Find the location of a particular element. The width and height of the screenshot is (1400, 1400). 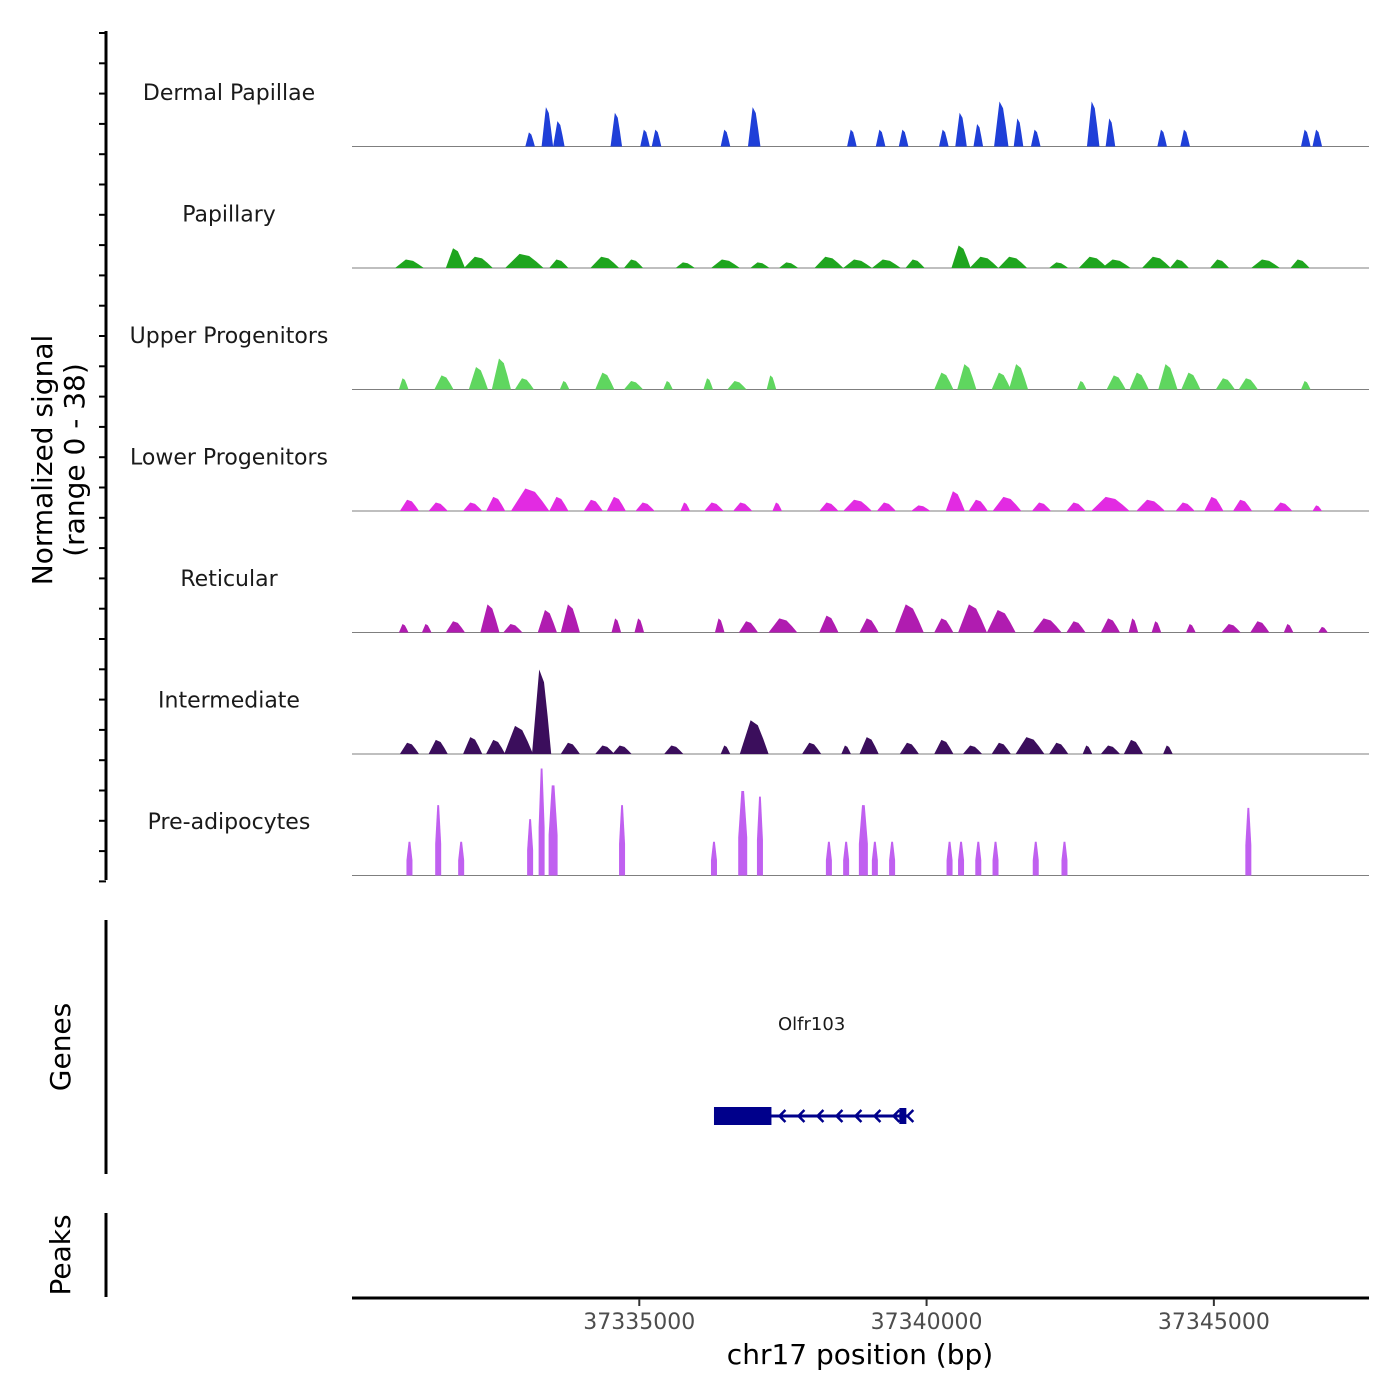

x-axis-title: chr17 position (bp) is located at coordinates (860, 1354).